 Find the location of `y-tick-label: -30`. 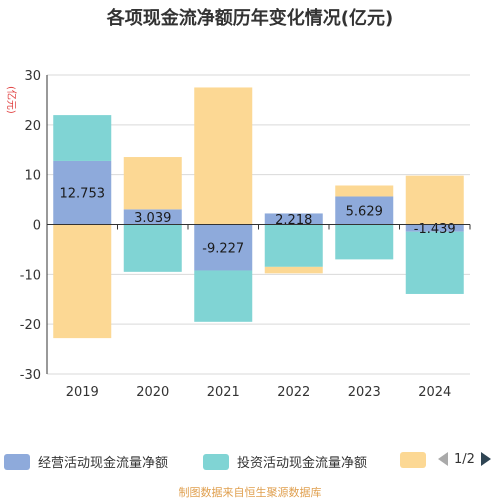

y-tick-label: -30 is located at coordinates (30, 375).